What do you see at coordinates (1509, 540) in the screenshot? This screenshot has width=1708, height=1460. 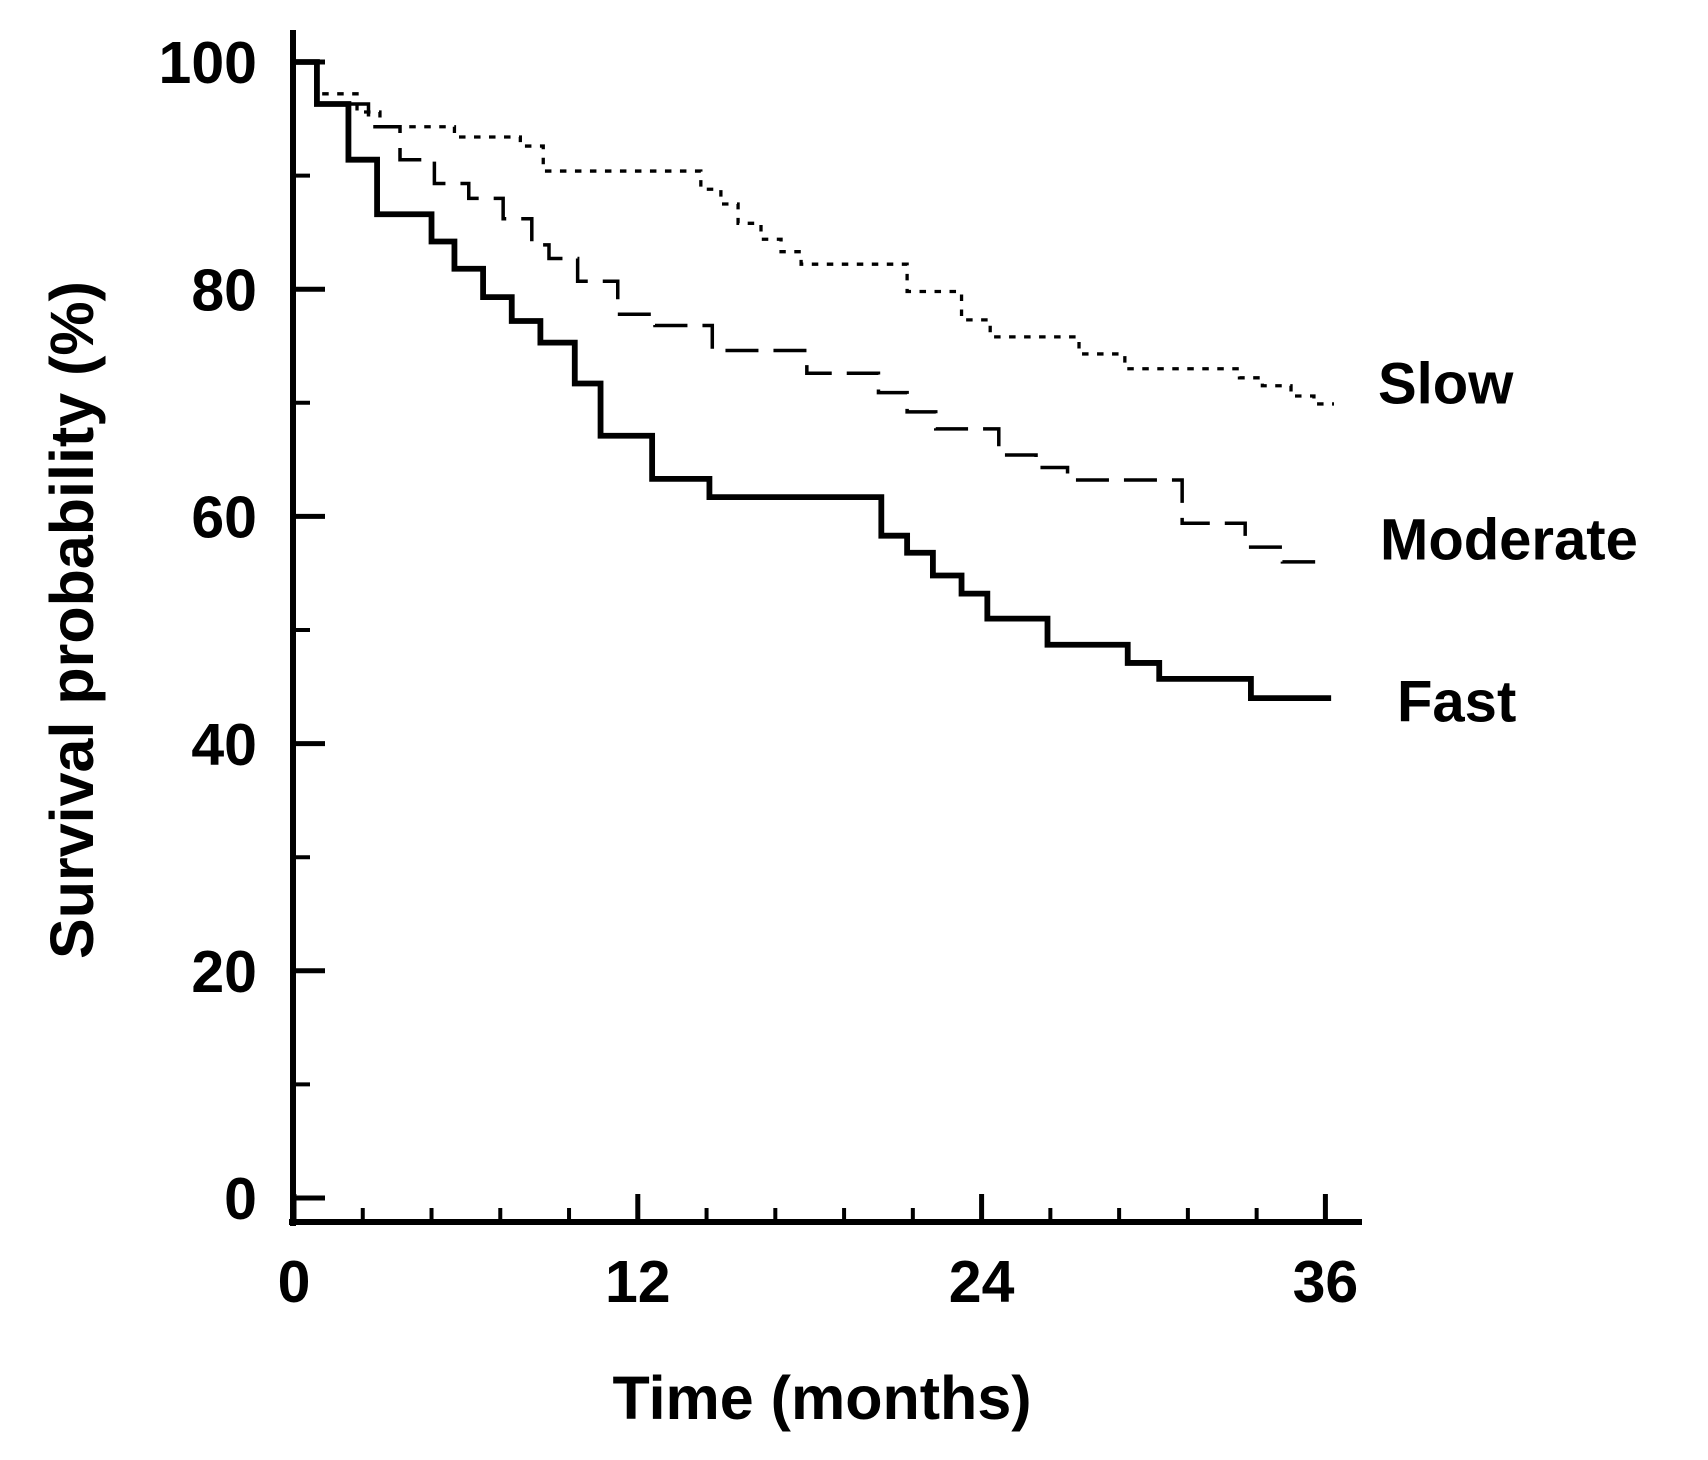 I see `series-label-moderate: Moderate` at bounding box center [1509, 540].